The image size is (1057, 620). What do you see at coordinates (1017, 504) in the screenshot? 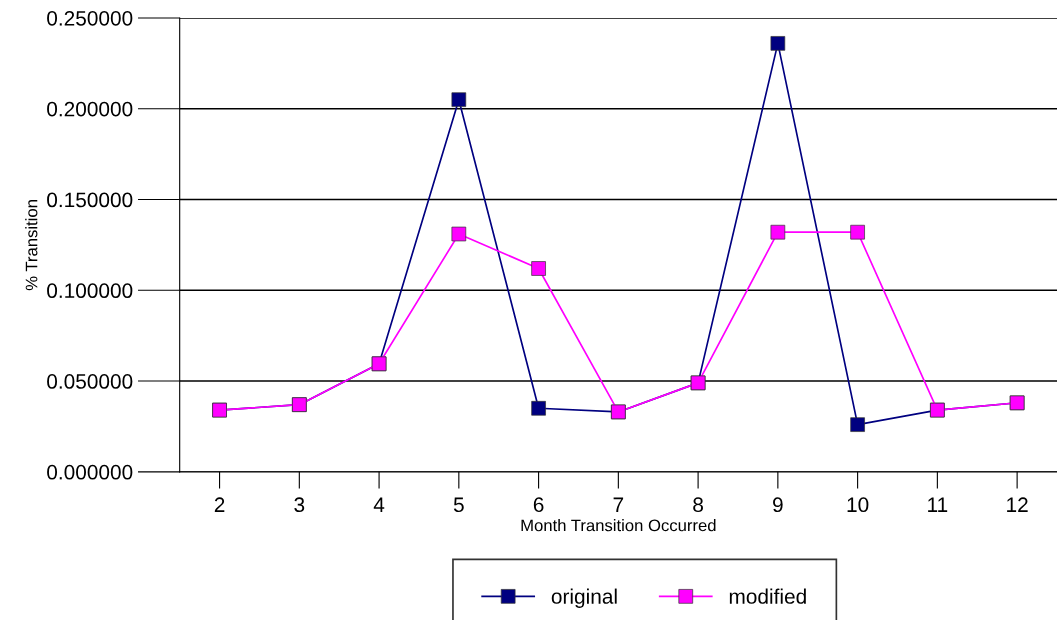
I see `x-tick-label: 12` at bounding box center [1017, 504].